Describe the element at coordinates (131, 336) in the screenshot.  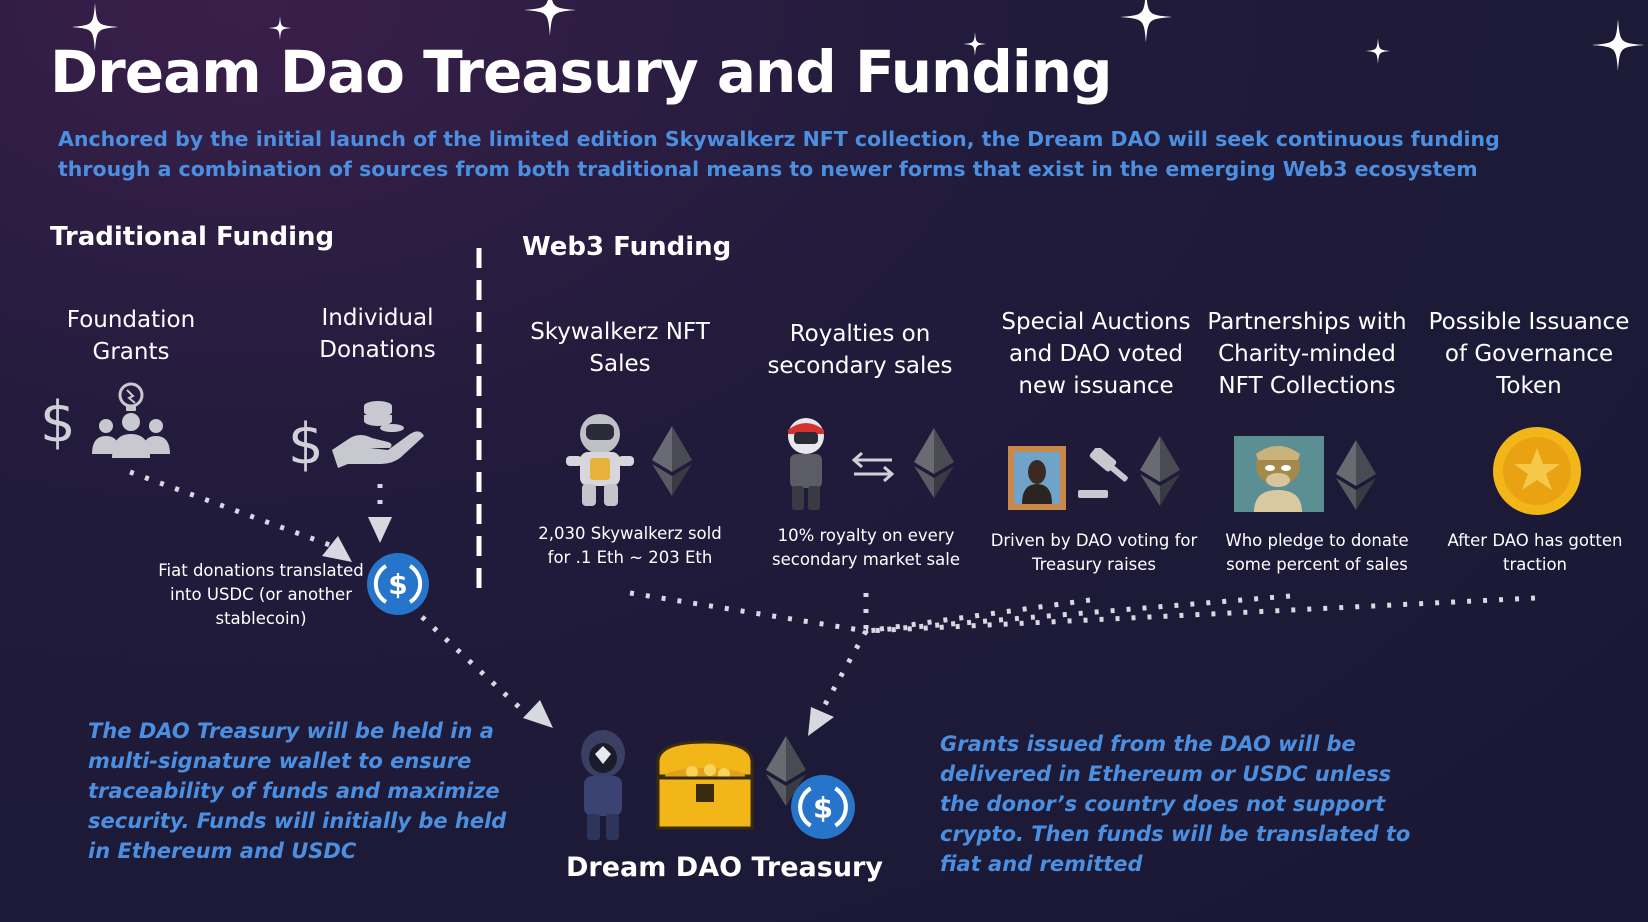
I see `foundation-grants-label: Foundation Grants` at that location.